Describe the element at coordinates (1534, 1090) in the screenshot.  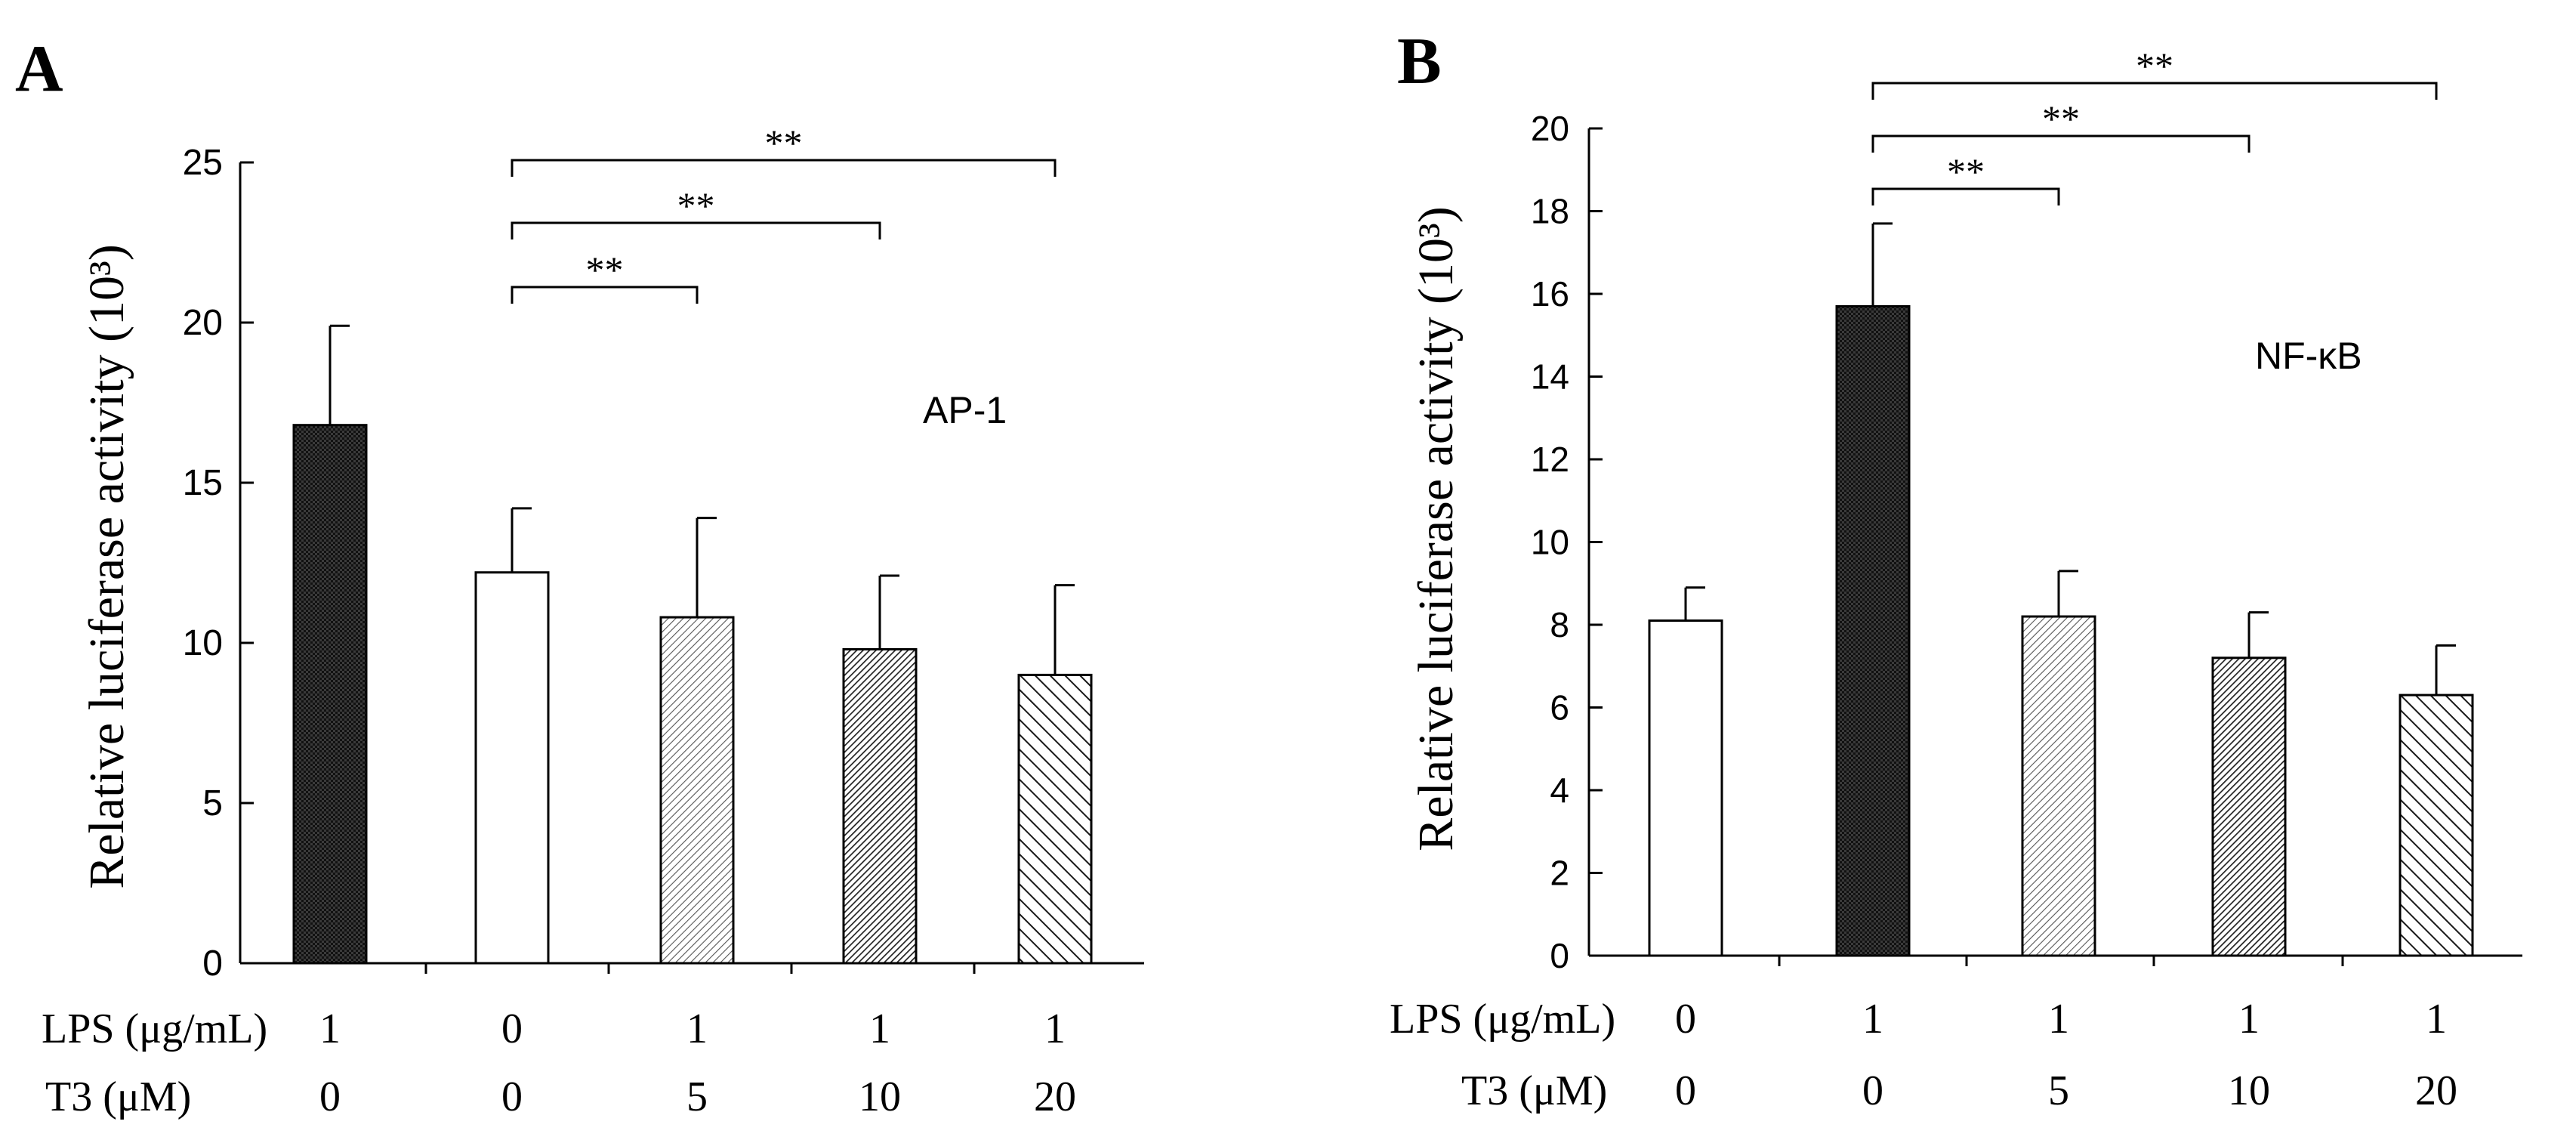
I see `panel-b-t3-row-label: T3 (μM)` at that location.